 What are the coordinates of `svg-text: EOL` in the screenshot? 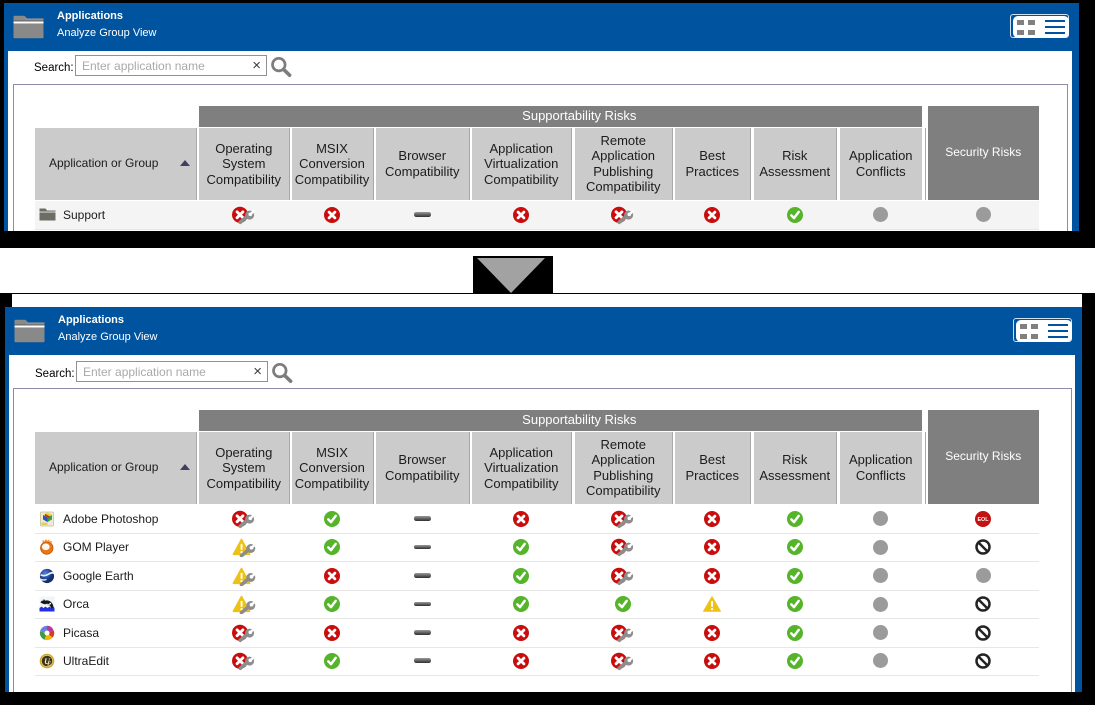 It's located at (984, 520).